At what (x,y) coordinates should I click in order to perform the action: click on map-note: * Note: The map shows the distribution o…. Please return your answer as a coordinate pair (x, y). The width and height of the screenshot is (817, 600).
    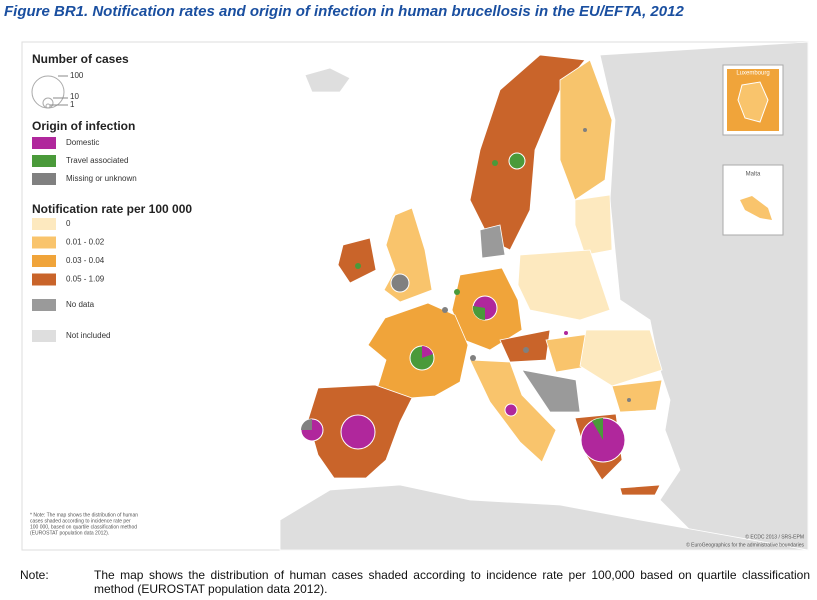
    Looking at the image, I should click on (84, 524).